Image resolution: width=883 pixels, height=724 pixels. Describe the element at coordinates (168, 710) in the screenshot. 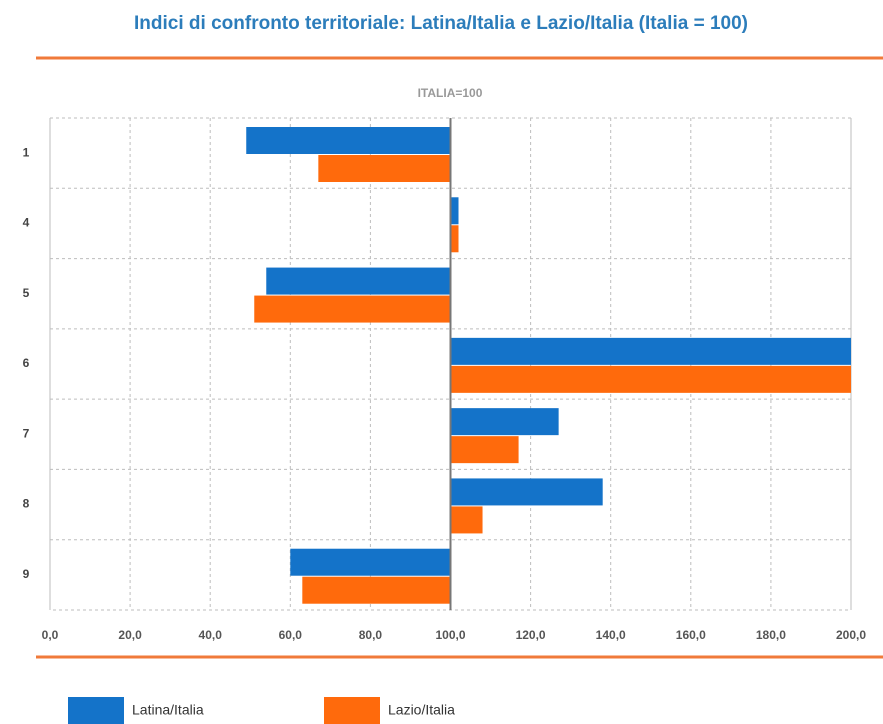

I see `legend-label: Latina/Italia` at that location.